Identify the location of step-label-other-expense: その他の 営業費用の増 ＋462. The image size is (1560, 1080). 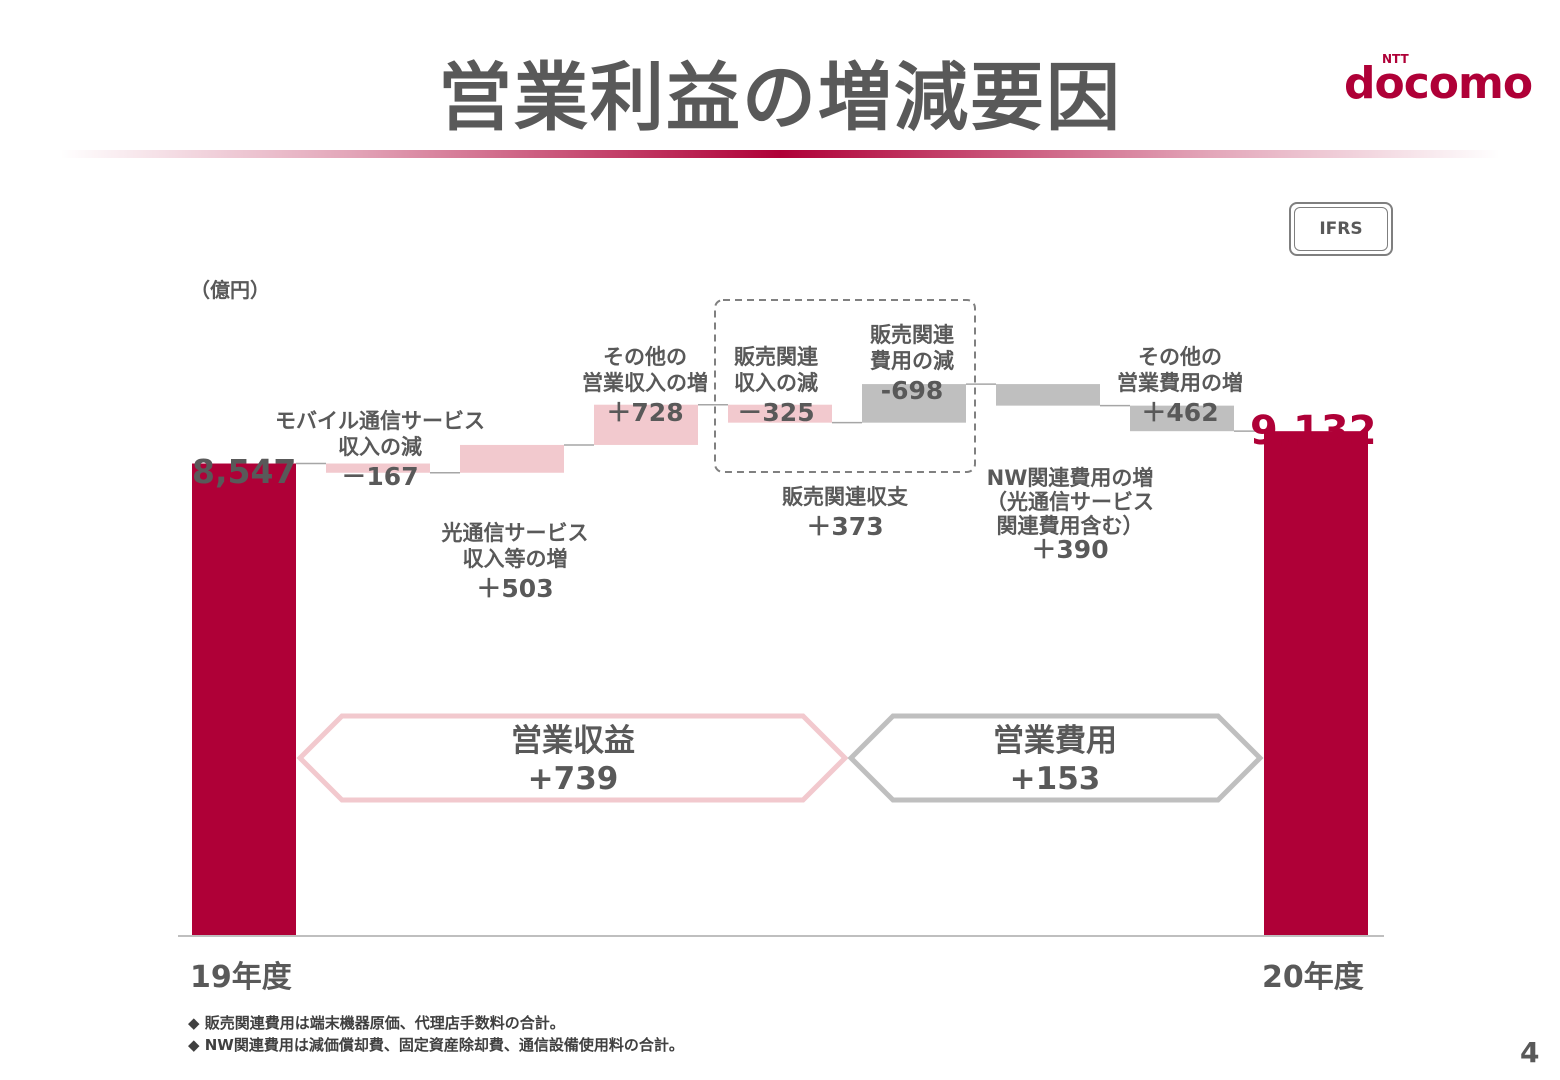
(1180, 385).